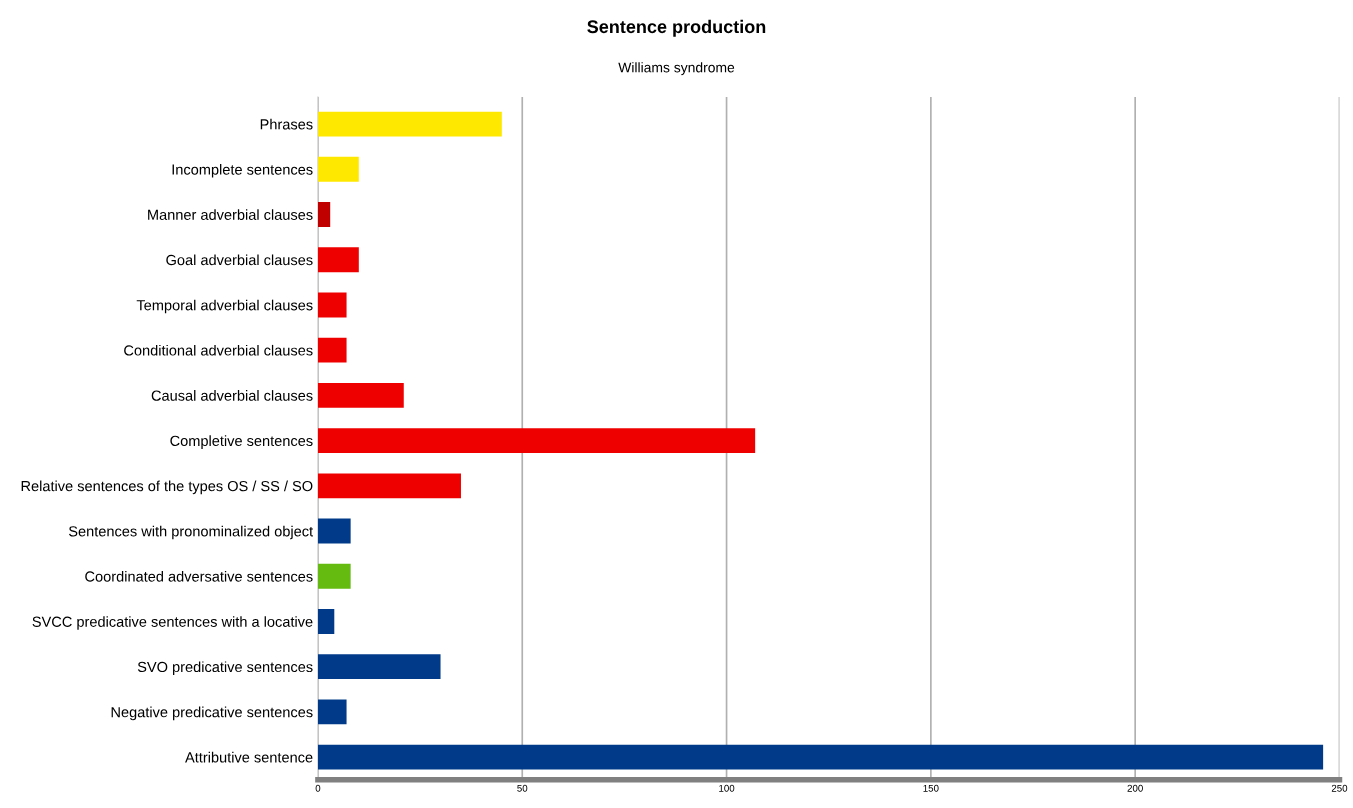  What do you see at coordinates (230, 214) in the screenshot?
I see `y-tick-label: Manner adverbial clauses` at bounding box center [230, 214].